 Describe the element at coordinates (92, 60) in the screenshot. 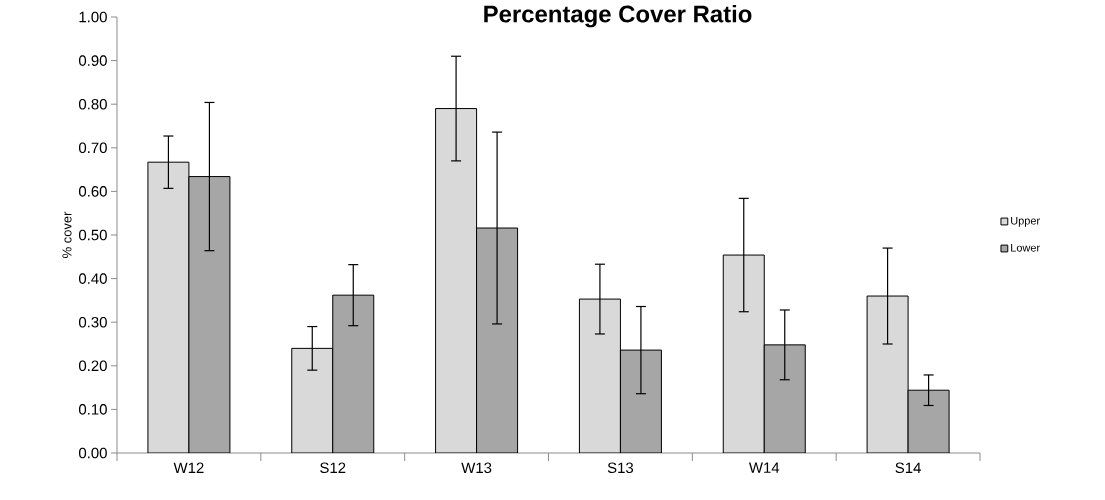

I see `y-tick-label: 0.90` at that location.